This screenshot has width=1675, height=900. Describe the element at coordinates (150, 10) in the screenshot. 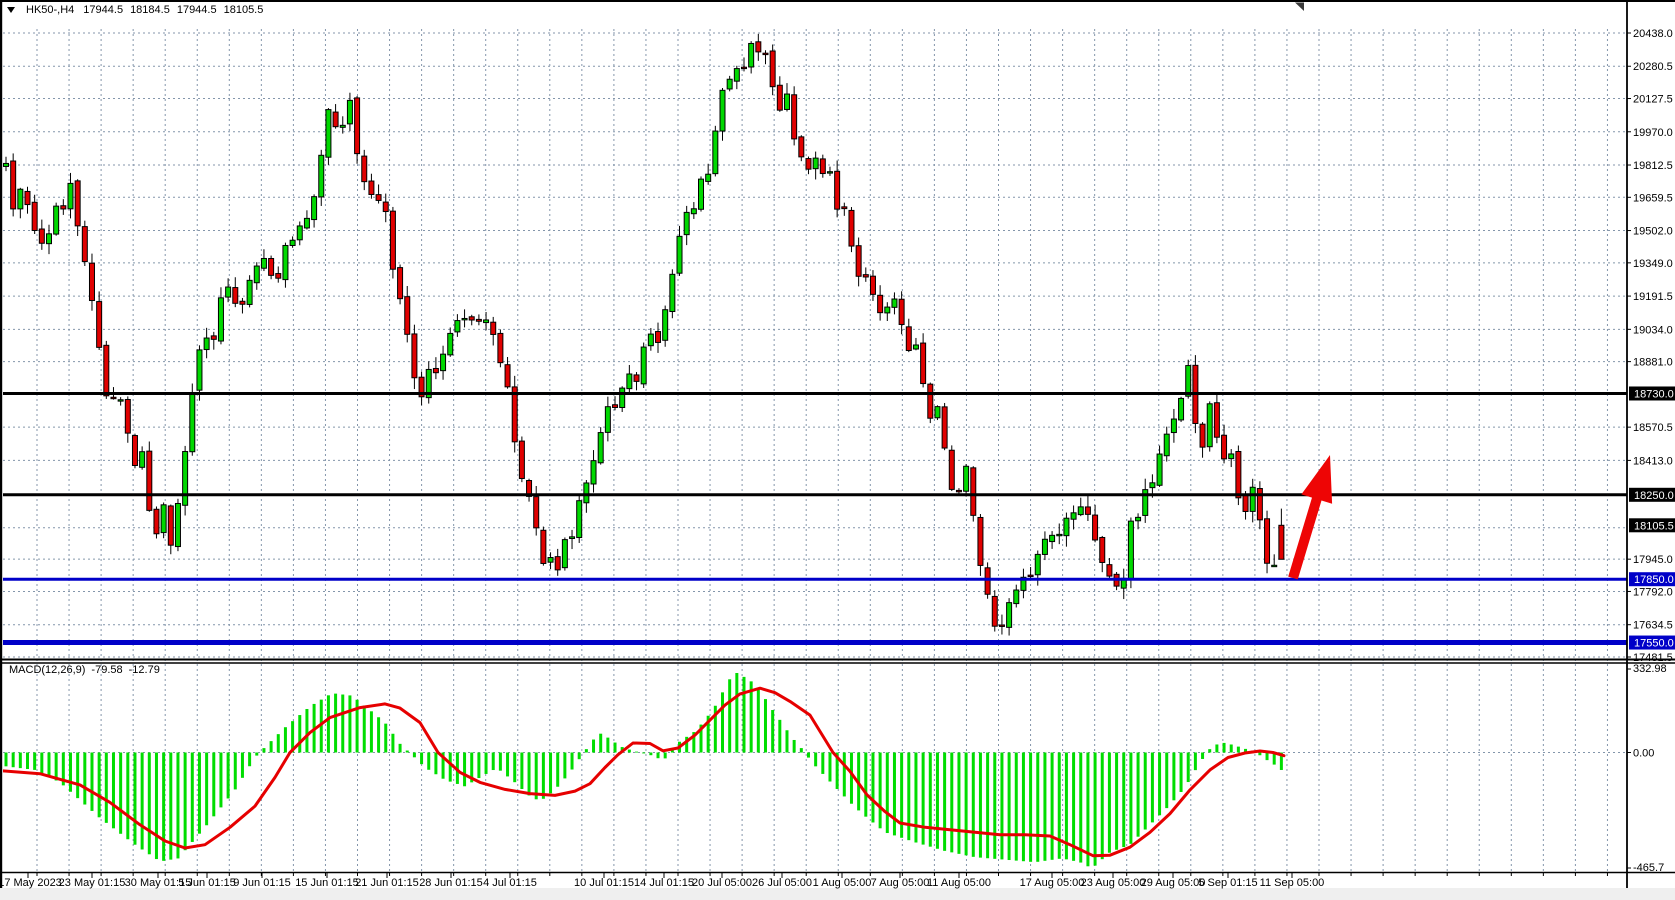

I see `quote-high: 18184.5` at that location.